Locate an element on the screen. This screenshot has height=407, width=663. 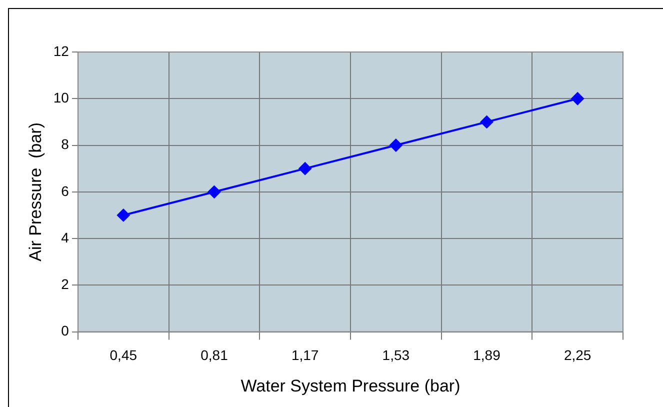
y-axis-title: Air Pressure (bar) is located at coordinates (35, 192).